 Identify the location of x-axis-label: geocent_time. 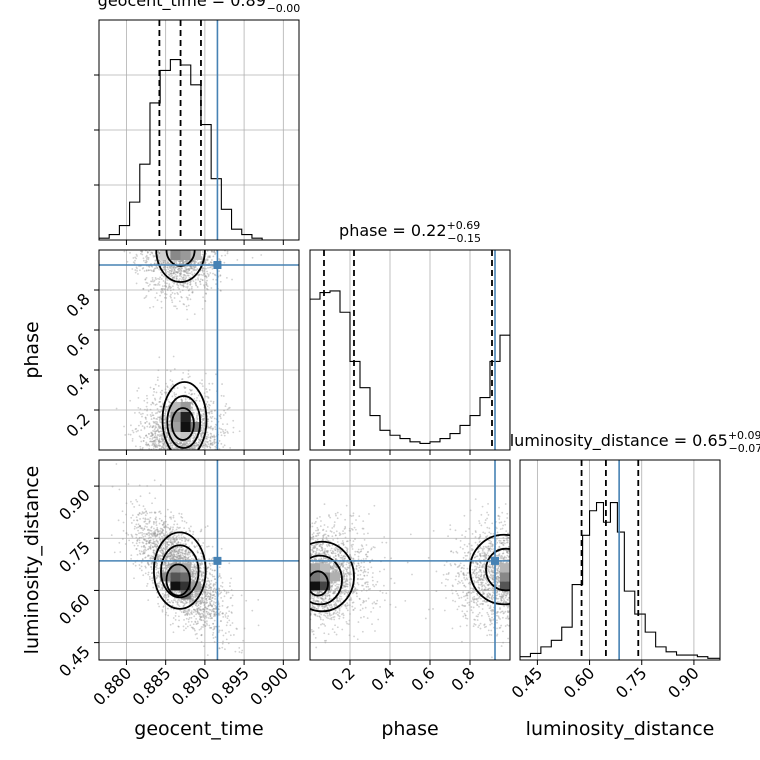
(198, 729).